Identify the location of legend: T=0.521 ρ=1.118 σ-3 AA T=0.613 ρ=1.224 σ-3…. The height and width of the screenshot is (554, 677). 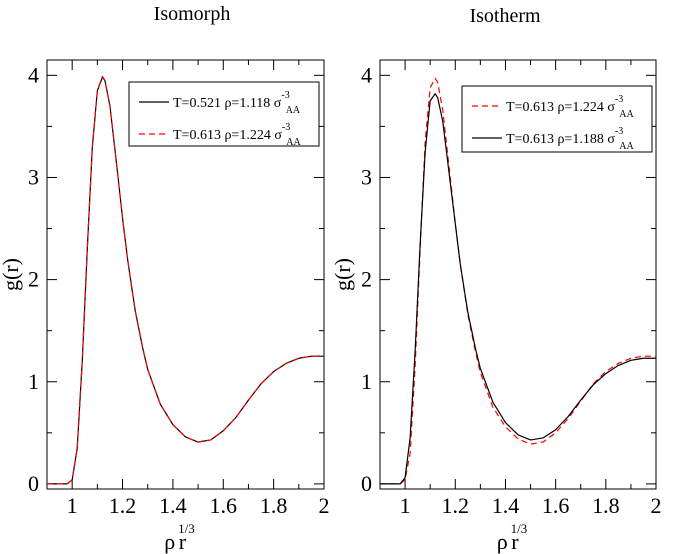
(224, 114).